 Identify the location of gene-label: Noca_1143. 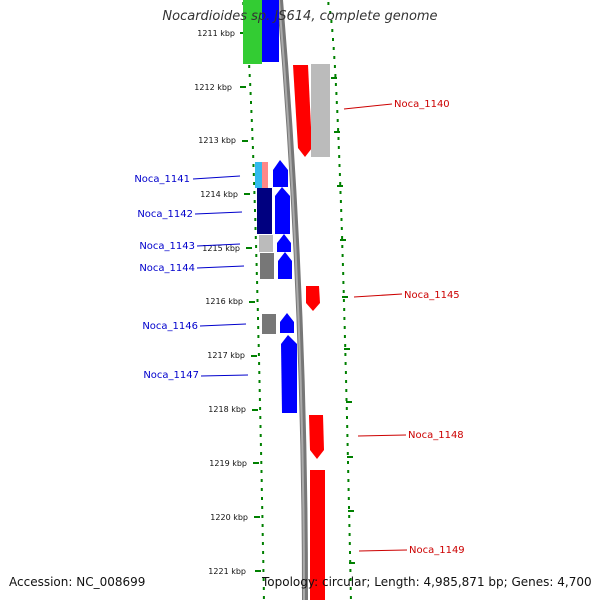
(167, 246).